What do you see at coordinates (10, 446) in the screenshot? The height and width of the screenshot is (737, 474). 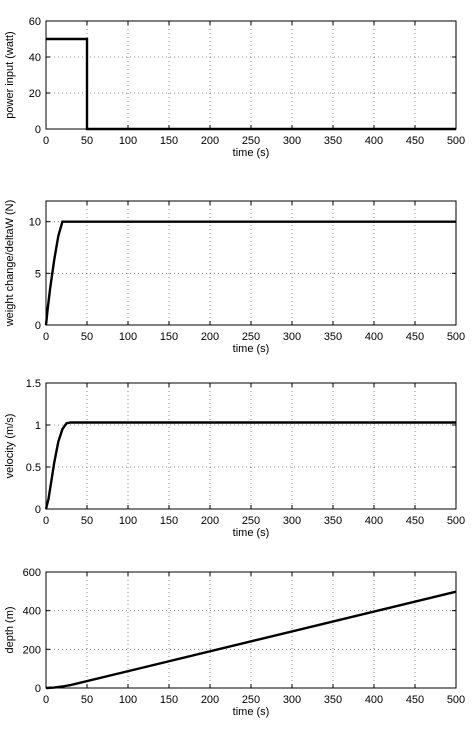 I see `y-axis-label: velocity (m/s)` at bounding box center [10, 446].